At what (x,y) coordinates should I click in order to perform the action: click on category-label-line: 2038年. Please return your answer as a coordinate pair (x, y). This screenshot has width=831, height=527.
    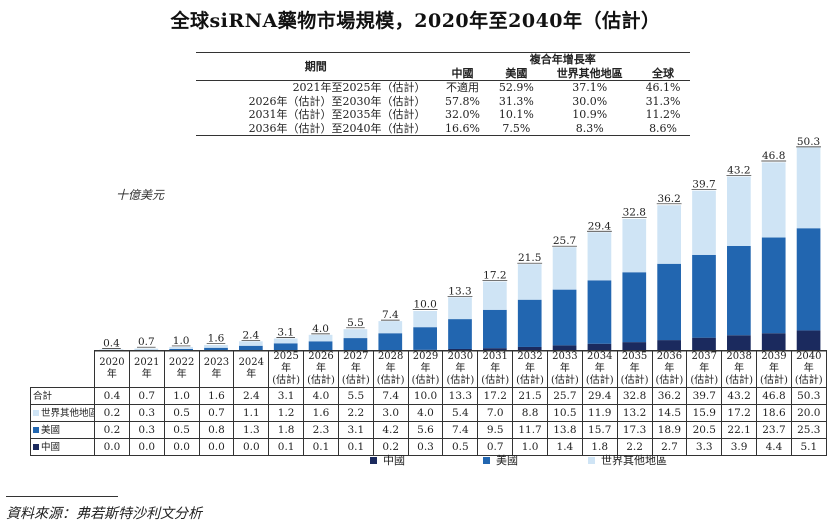
    Looking at the image, I should click on (739, 363).